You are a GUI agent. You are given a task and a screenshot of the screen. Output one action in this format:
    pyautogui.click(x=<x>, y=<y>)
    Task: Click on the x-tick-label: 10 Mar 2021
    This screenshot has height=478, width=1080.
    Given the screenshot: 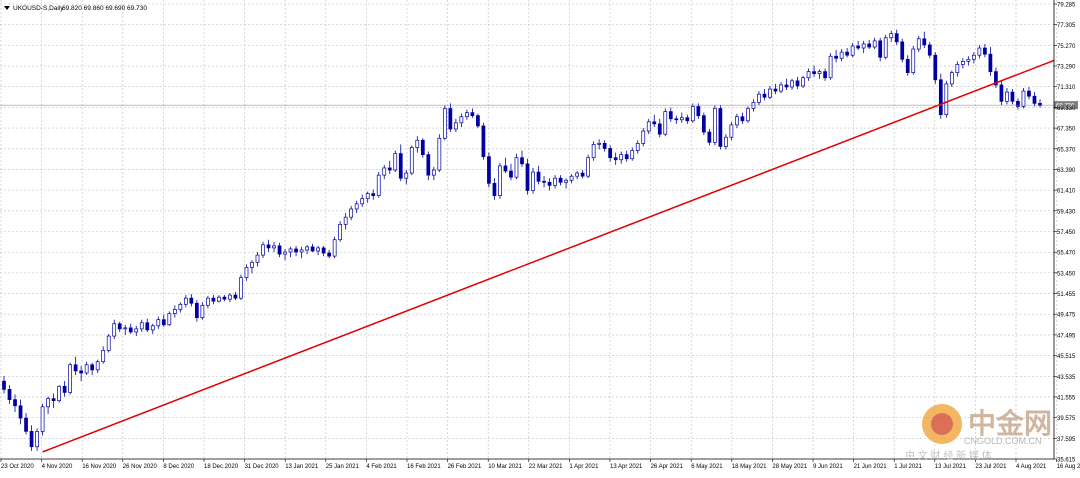 What is the action you would take?
    pyautogui.click(x=505, y=467)
    